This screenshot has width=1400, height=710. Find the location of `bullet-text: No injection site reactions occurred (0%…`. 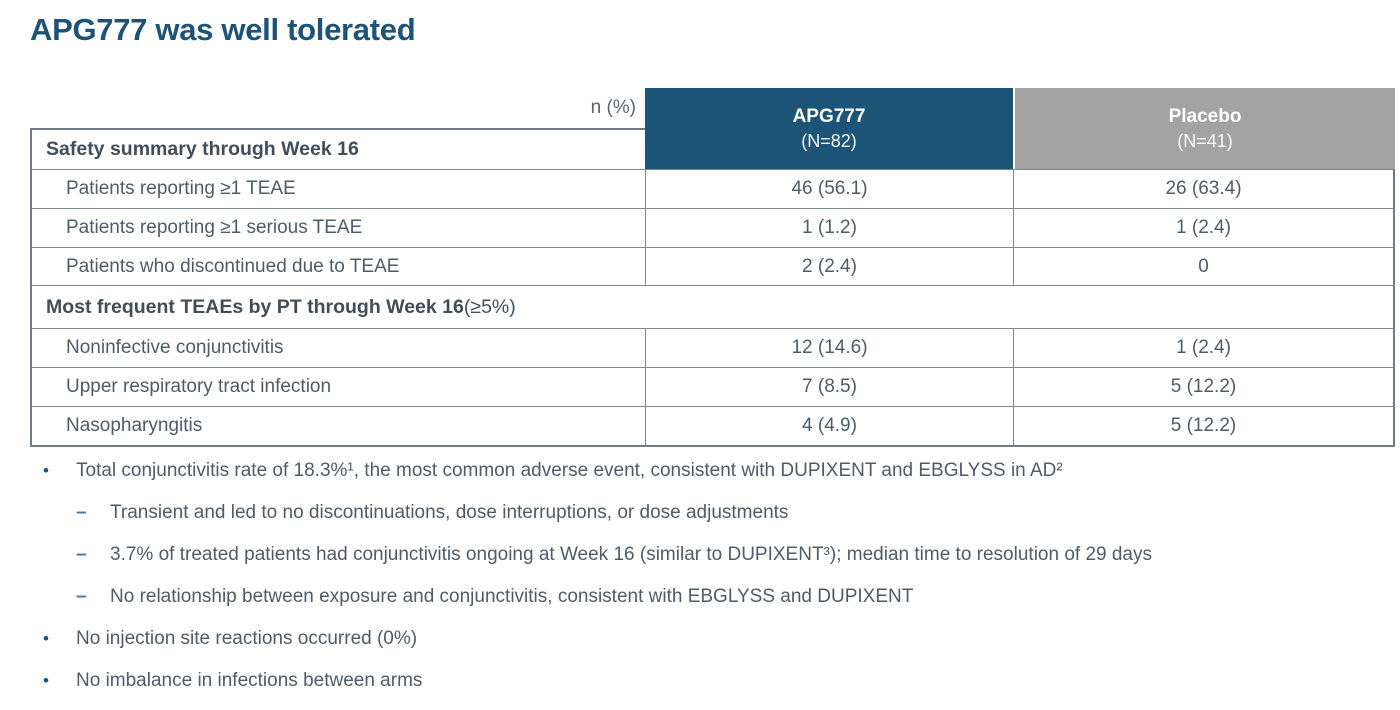

bullet-text: No injection site reactions occurred (0%… is located at coordinates (247, 638).